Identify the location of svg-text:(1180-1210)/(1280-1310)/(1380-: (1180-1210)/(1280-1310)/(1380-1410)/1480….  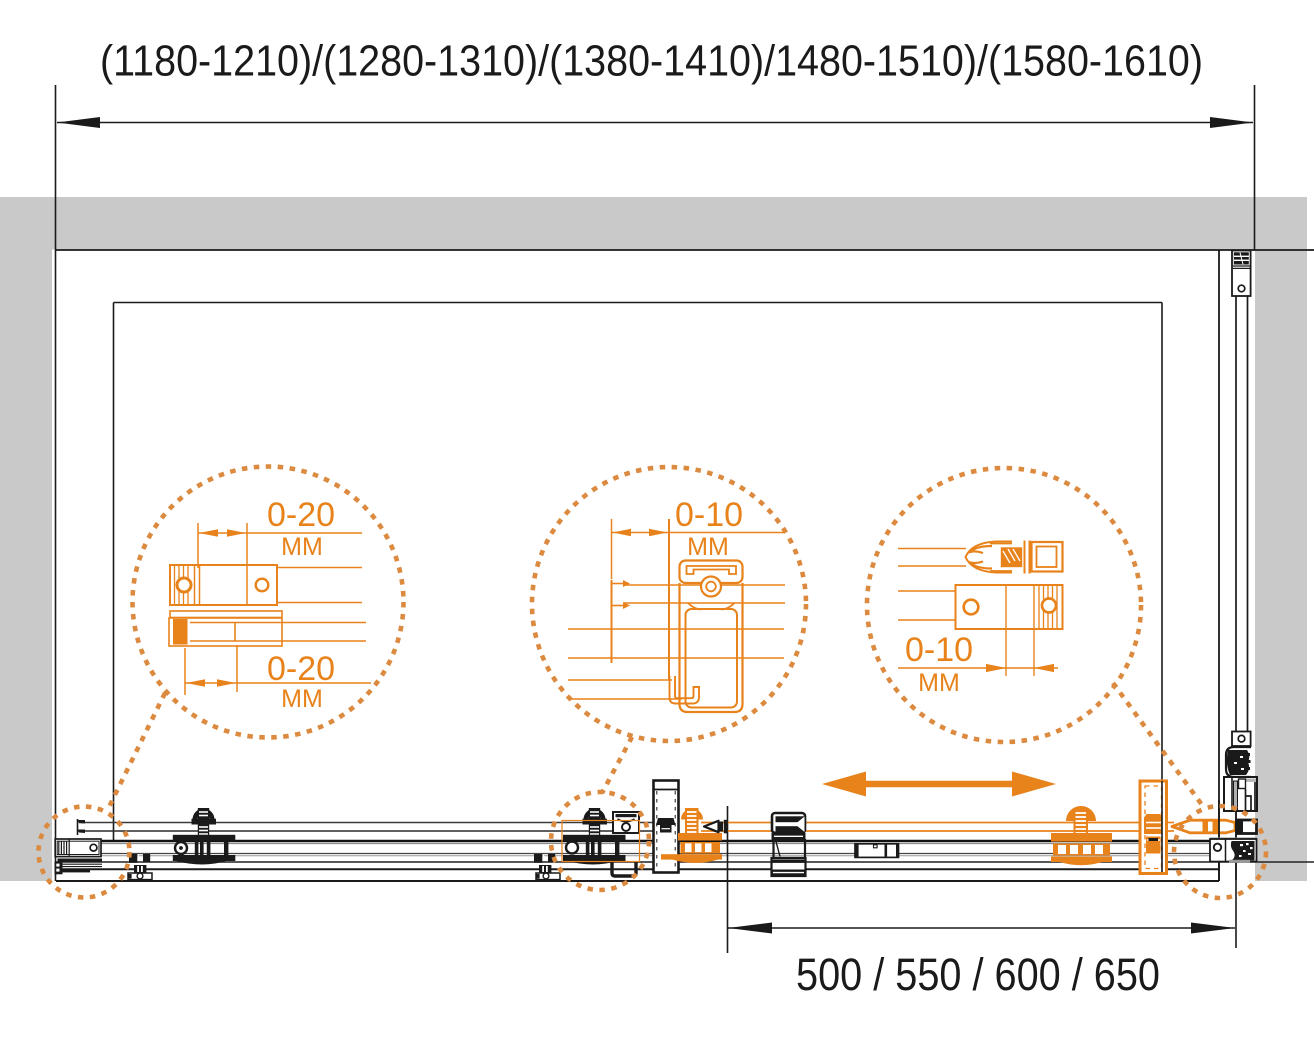
(651, 61).